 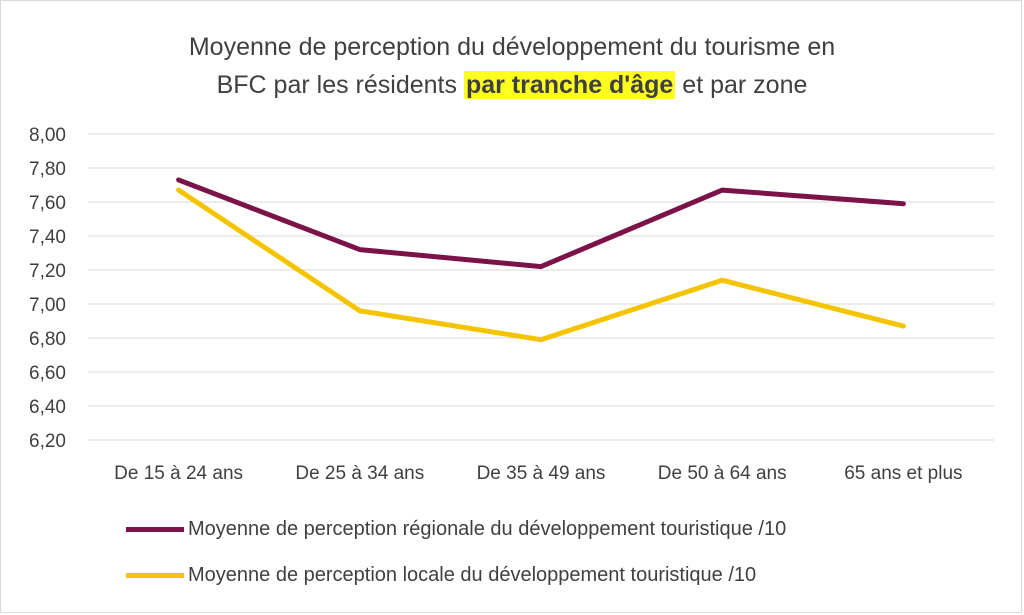 I want to click on y-tick-label: 8,00, so click(x=47, y=135).